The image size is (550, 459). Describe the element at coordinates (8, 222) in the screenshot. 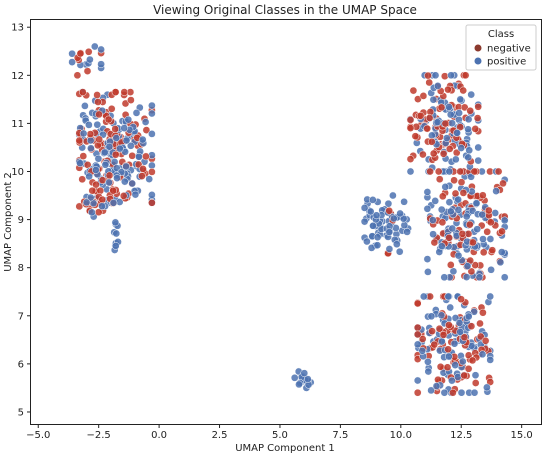

I see `y-axis-label: UMAP Component 2` at that location.